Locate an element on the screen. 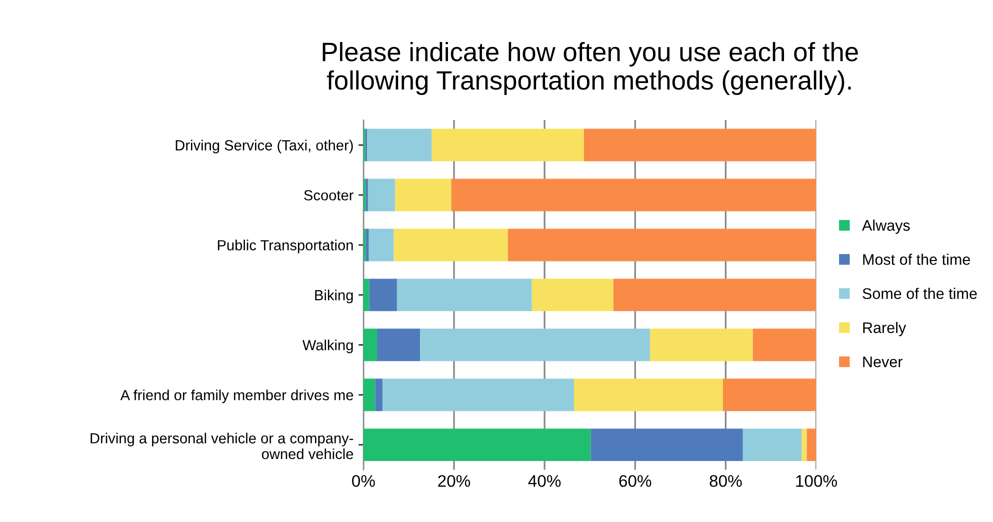 The height and width of the screenshot is (522, 993). x-tick-label: 0% is located at coordinates (363, 481).